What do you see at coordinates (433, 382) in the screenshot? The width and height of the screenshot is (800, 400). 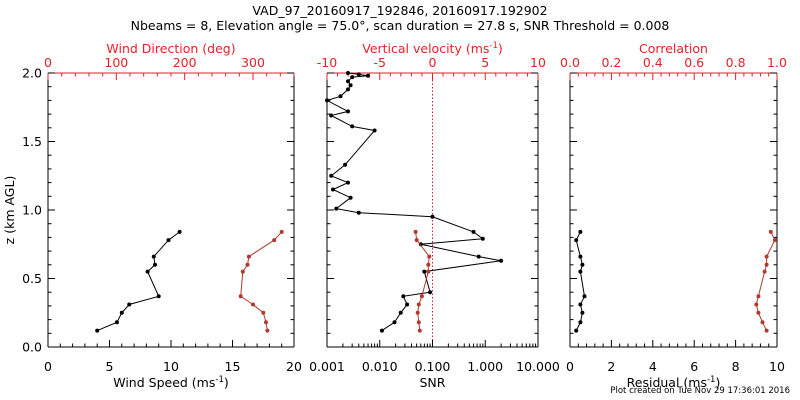 I see `x-axis-label-snr: SNR` at bounding box center [433, 382].